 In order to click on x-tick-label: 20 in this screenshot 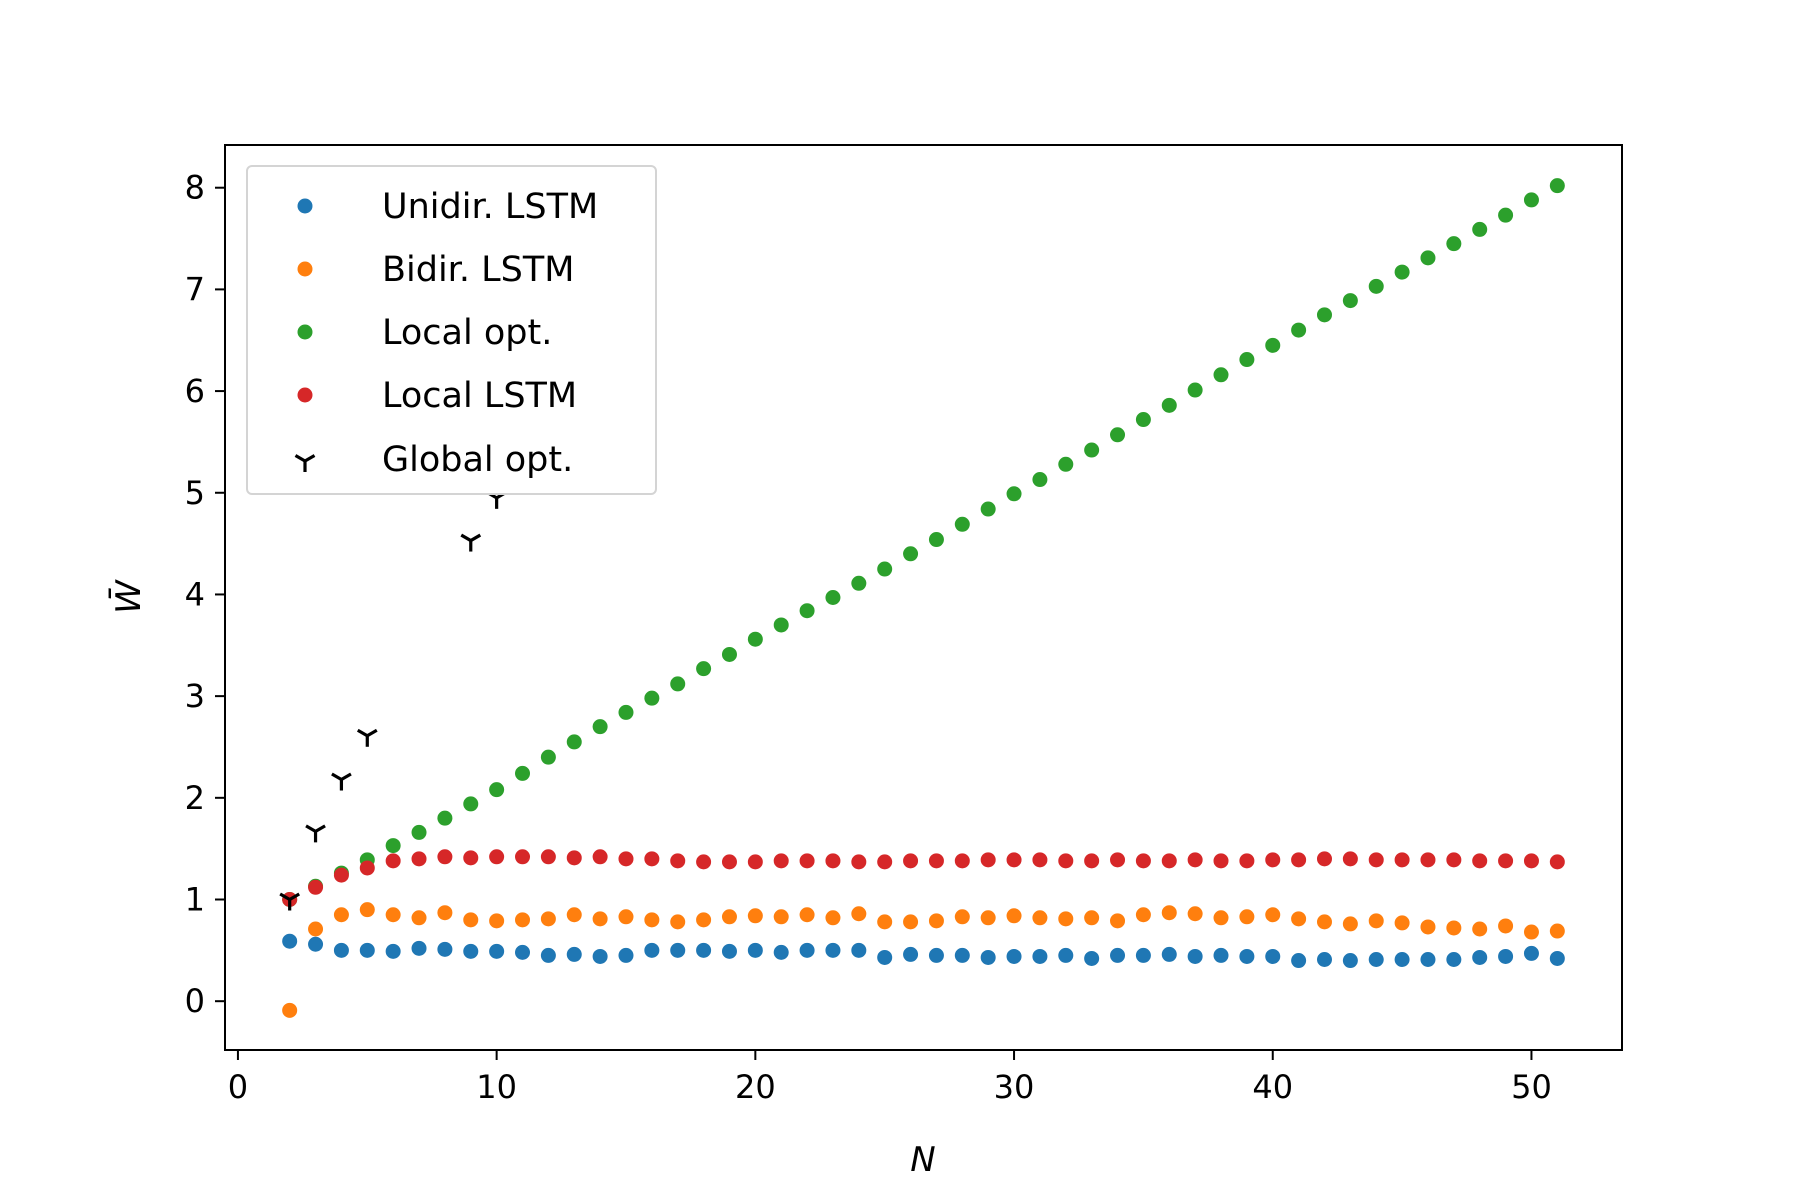, I will do `click(755, 1087)`.